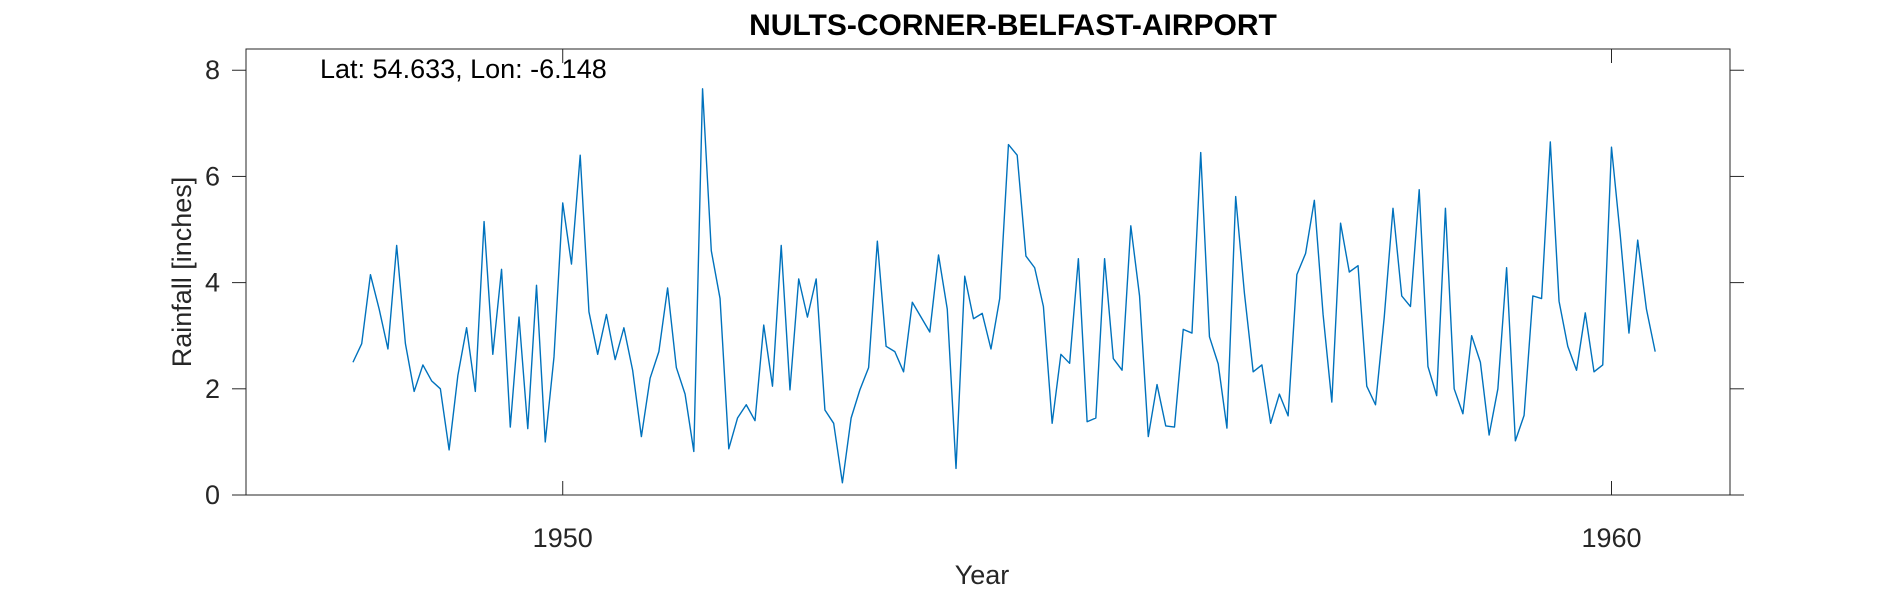  Describe the element at coordinates (182, 272) in the screenshot. I see `y-axis-label: Rainfall [inches]` at that location.